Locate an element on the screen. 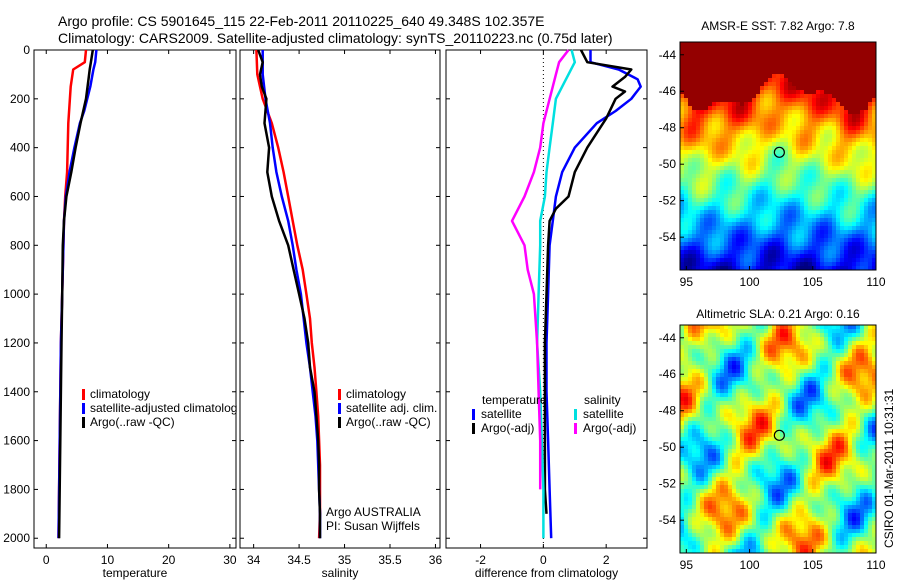  series-line is located at coordinates (556, 294).